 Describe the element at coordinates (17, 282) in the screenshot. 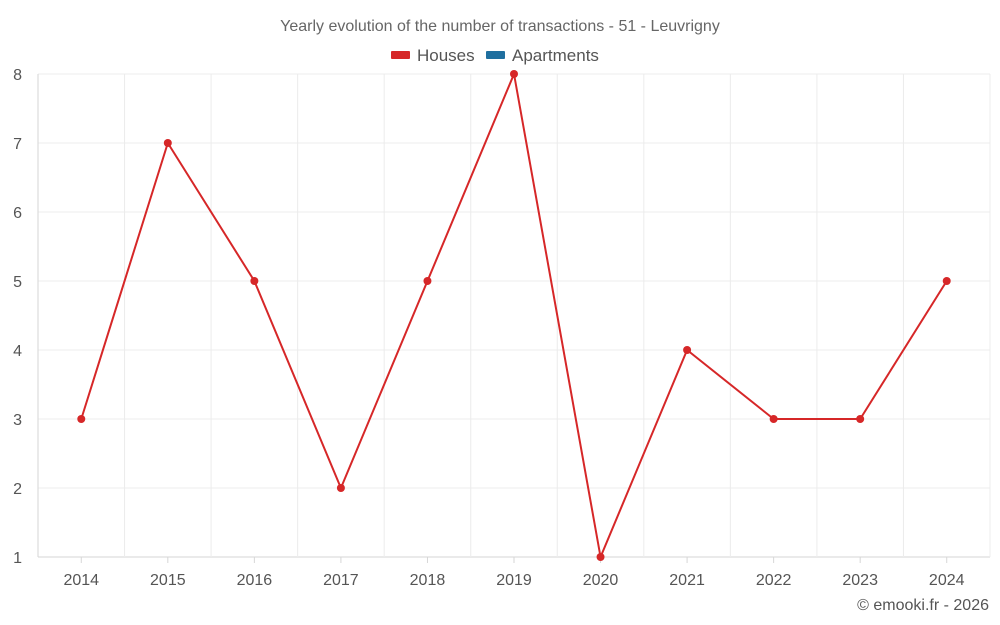

I see `y-tick-label: 5` at that location.